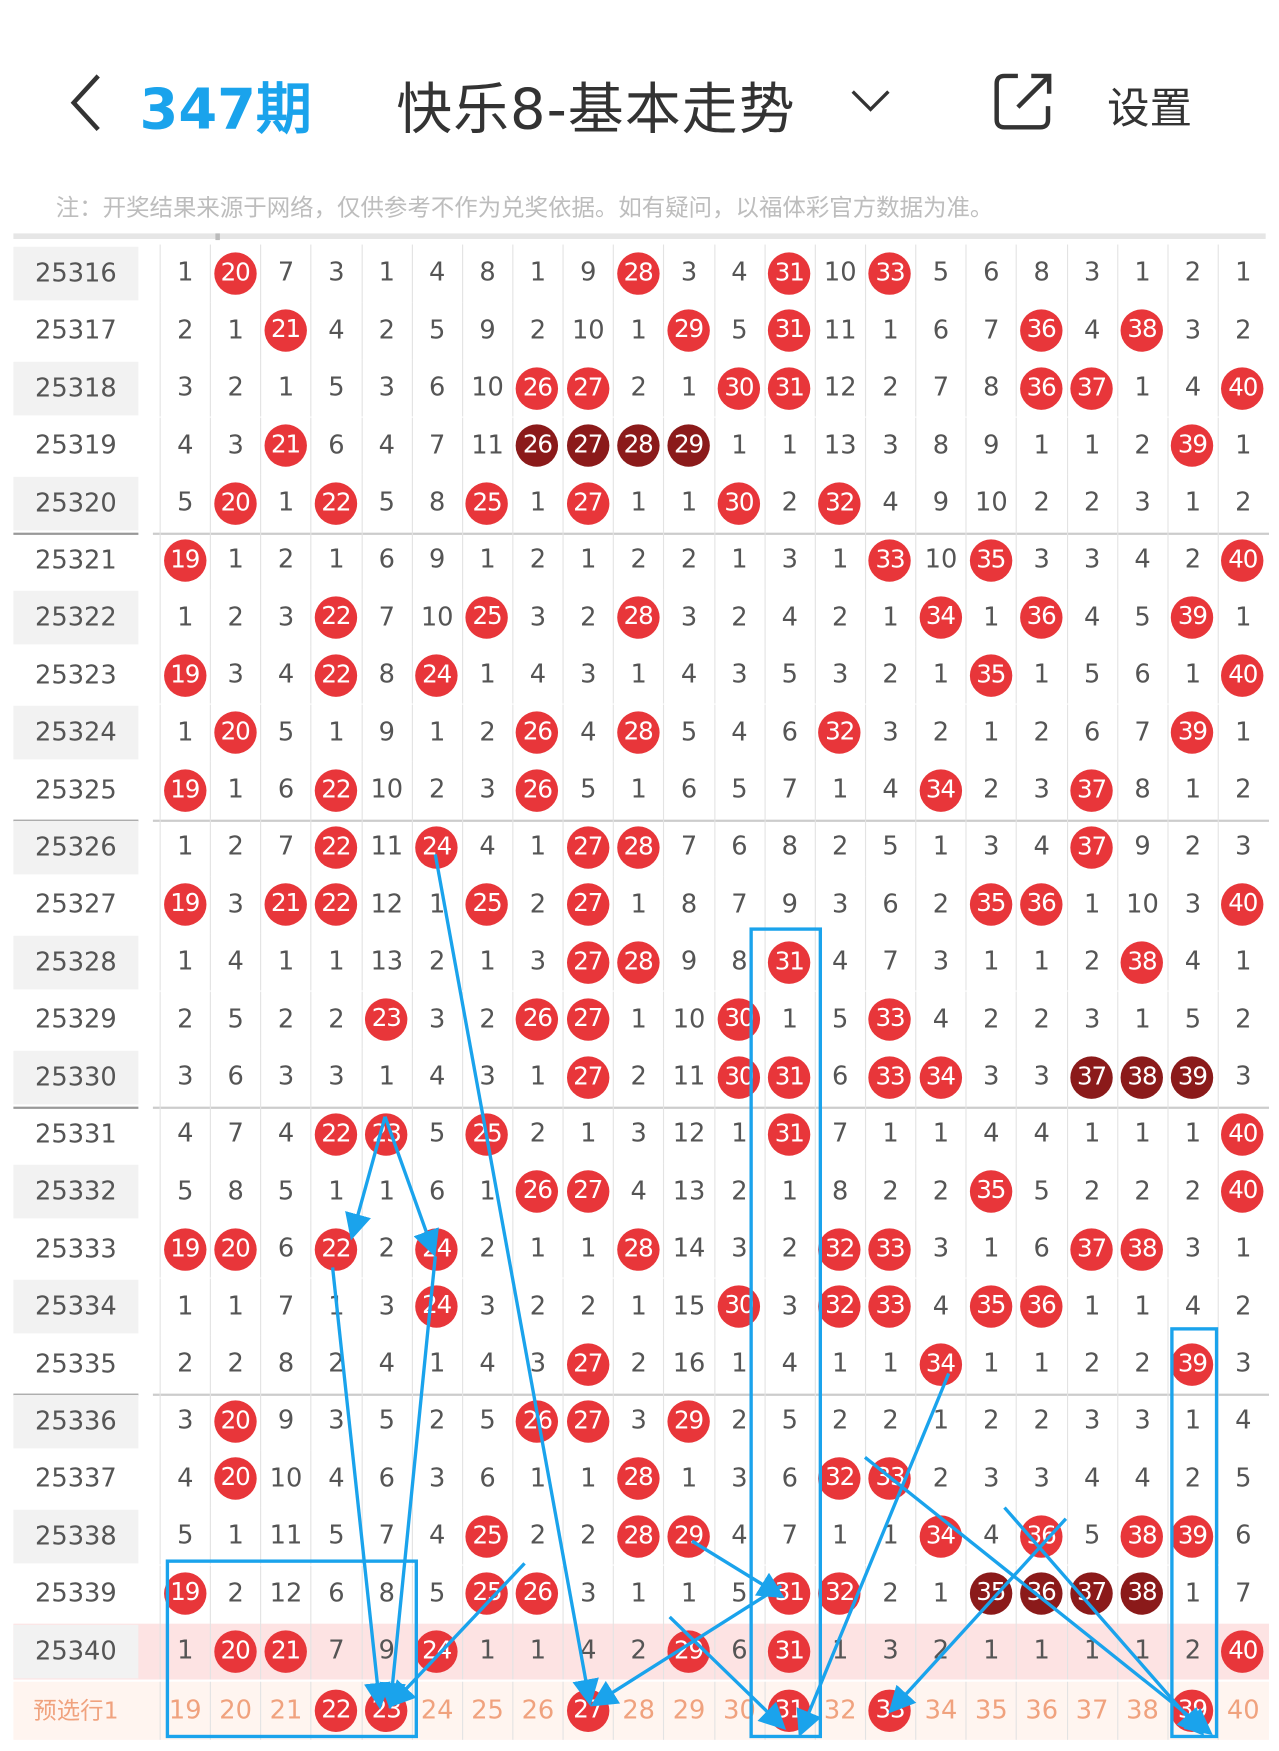 The width and height of the screenshot is (1279, 1751). Describe the element at coordinates (217, 237) in the screenshot. I see `scrollbar-thumb` at that location.